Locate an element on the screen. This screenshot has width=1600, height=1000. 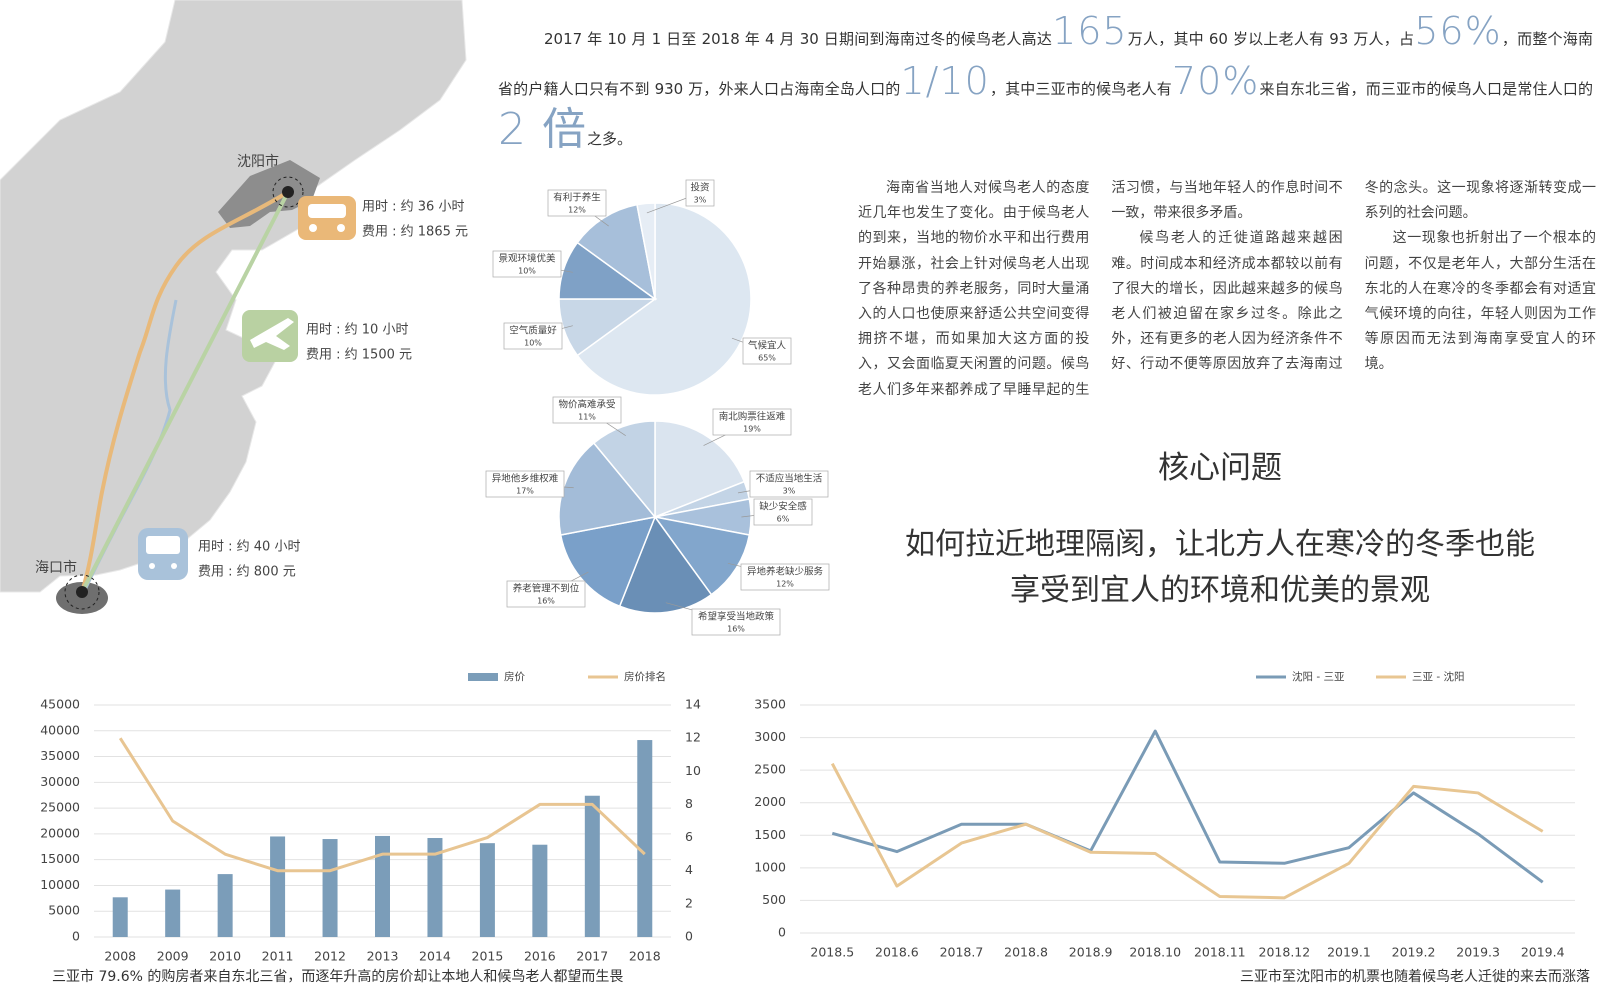
x-tick-label: 2019.1 is located at coordinates (1349, 952).